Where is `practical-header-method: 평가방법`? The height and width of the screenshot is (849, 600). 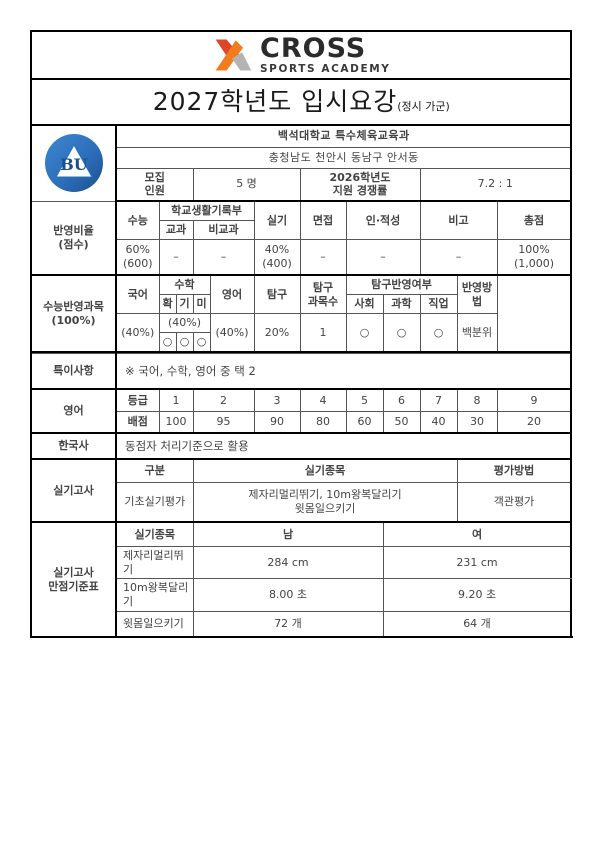 practical-header-method: 평가방법 is located at coordinates (514, 470).